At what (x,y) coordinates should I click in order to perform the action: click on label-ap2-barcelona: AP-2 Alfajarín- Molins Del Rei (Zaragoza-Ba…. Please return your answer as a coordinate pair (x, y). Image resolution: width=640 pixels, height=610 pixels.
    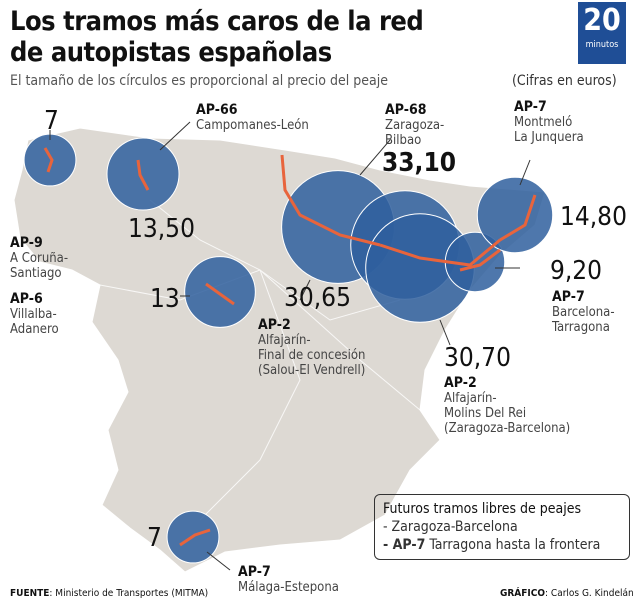
    Looking at the image, I should click on (507, 406).